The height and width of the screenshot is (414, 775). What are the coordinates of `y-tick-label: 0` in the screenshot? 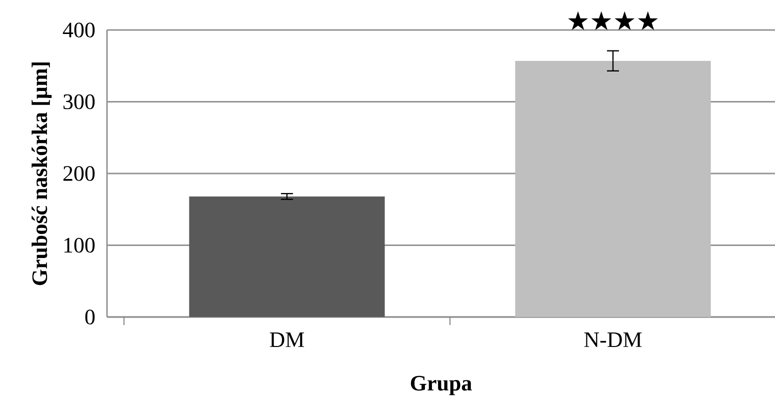 It's located at (90, 317).